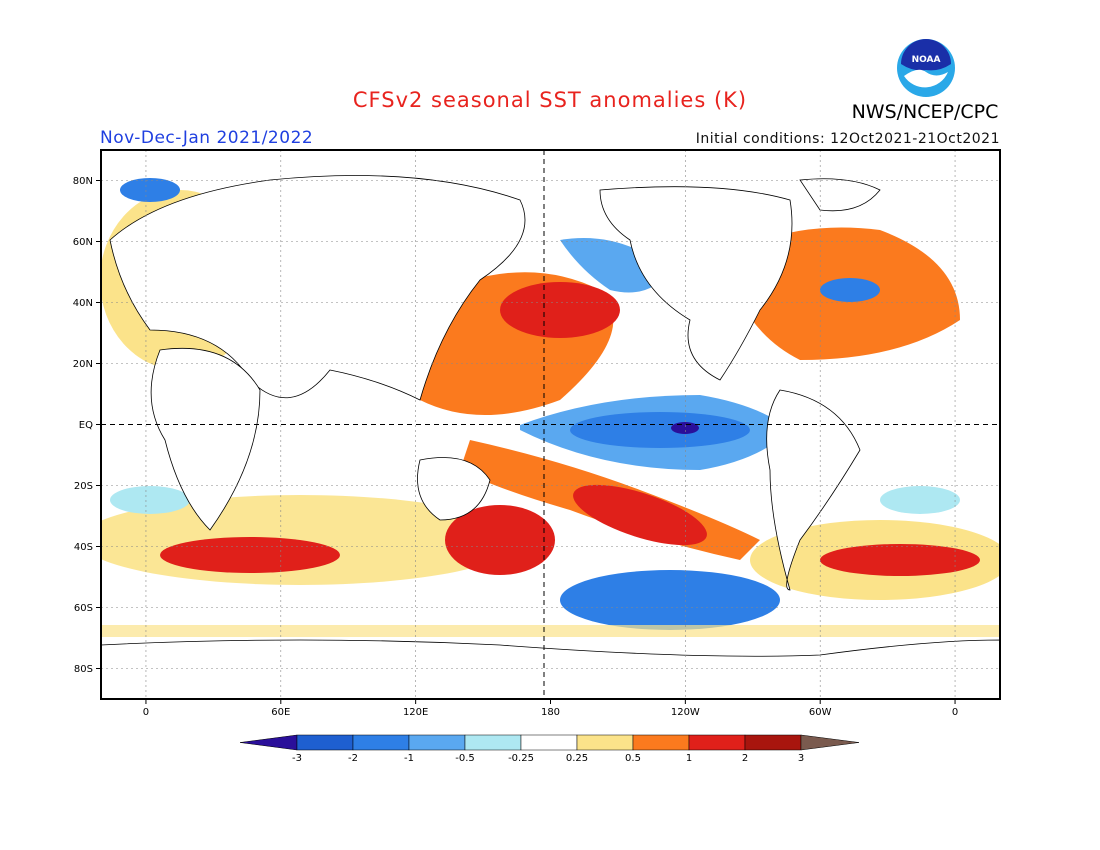  Describe the element at coordinates (577, 758) in the screenshot. I see `colorbar-label: 0.25` at that location.